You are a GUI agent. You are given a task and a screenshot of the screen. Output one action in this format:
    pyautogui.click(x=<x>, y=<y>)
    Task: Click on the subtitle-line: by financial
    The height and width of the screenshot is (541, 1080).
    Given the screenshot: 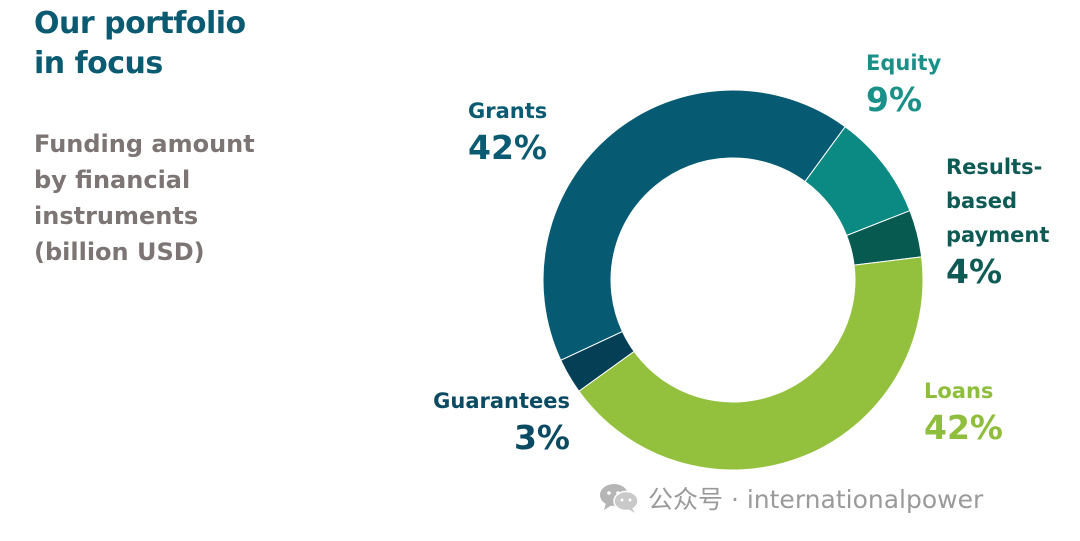 What is the action you would take?
    pyautogui.click(x=112, y=180)
    